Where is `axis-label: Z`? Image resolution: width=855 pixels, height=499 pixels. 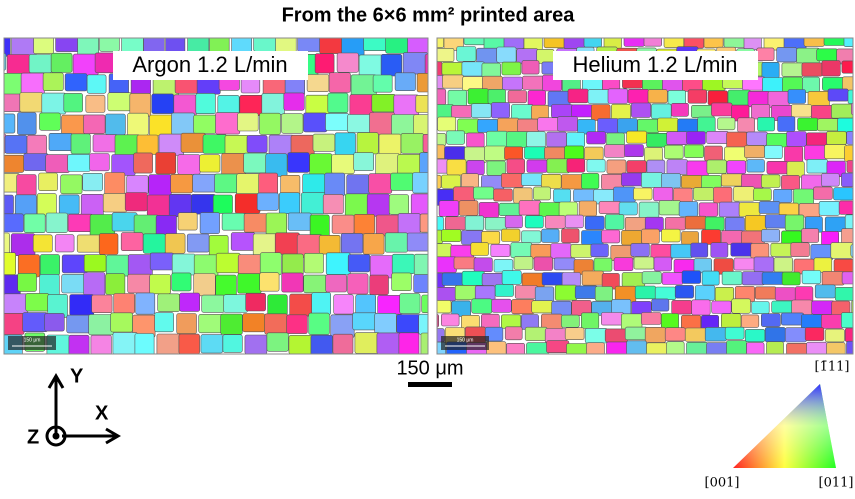 axis-label: Z is located at coordinates (33, 437).